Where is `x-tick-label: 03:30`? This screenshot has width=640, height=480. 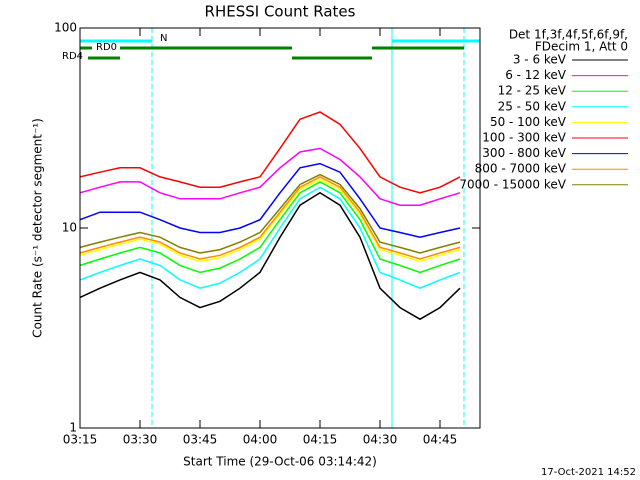
x-tick-label: 03:30 is located at coordinates (140, 440).